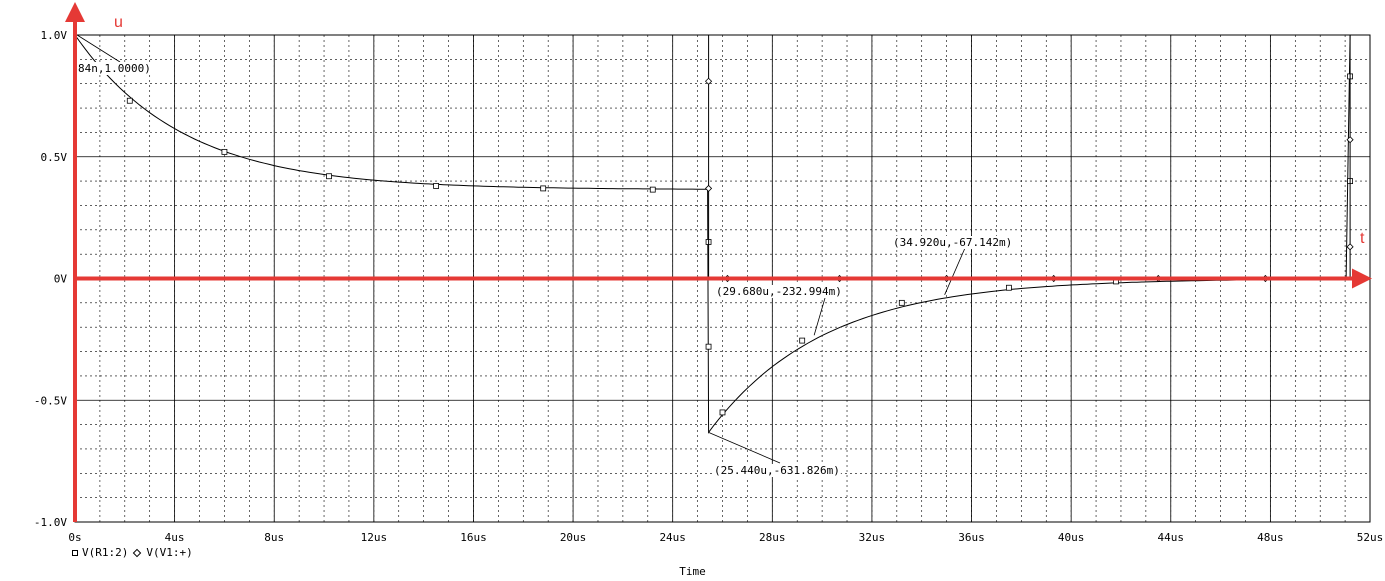 Image resolution: width=1385 pixels, height=581 pixels. What do you see at coordinates (274, 537) in the screenshot?
I see `x-tick-label: 8us` at bounding box center [274, 537].